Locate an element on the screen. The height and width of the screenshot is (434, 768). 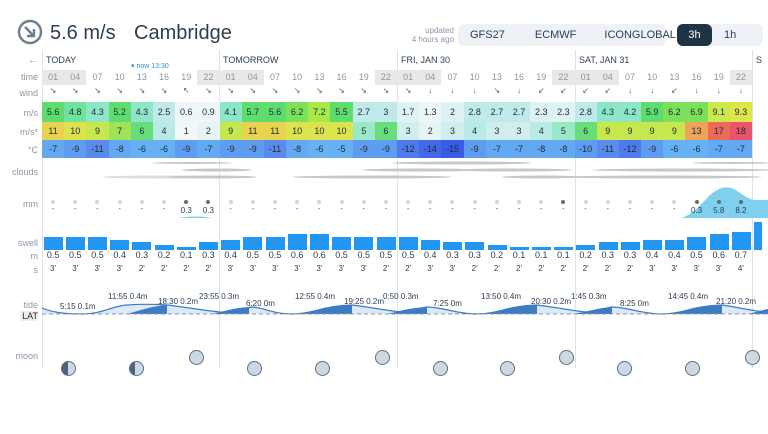
resolution-selector: 3h 1h is located at coordinates (720, 35).